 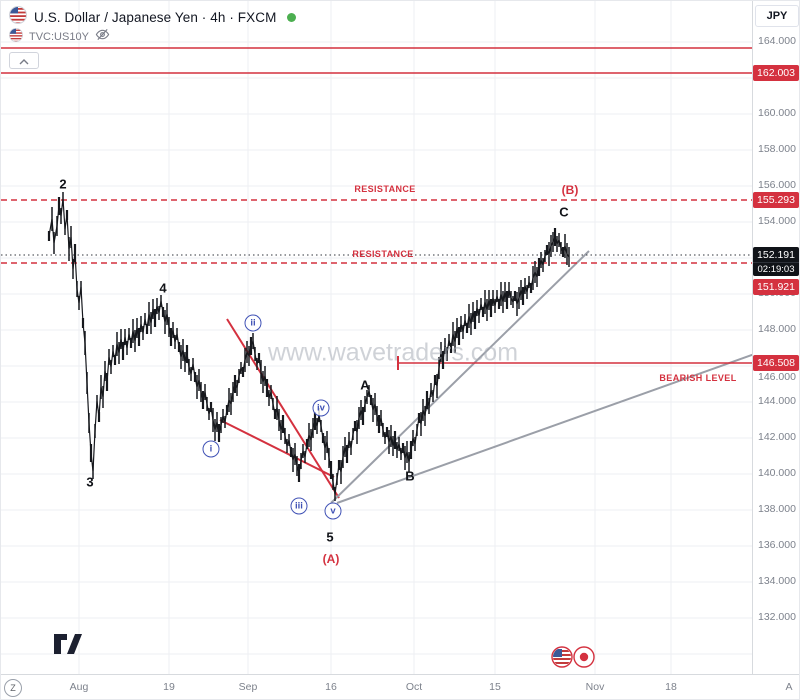 I want to click on red-trendline, so click(x=277, y=448).